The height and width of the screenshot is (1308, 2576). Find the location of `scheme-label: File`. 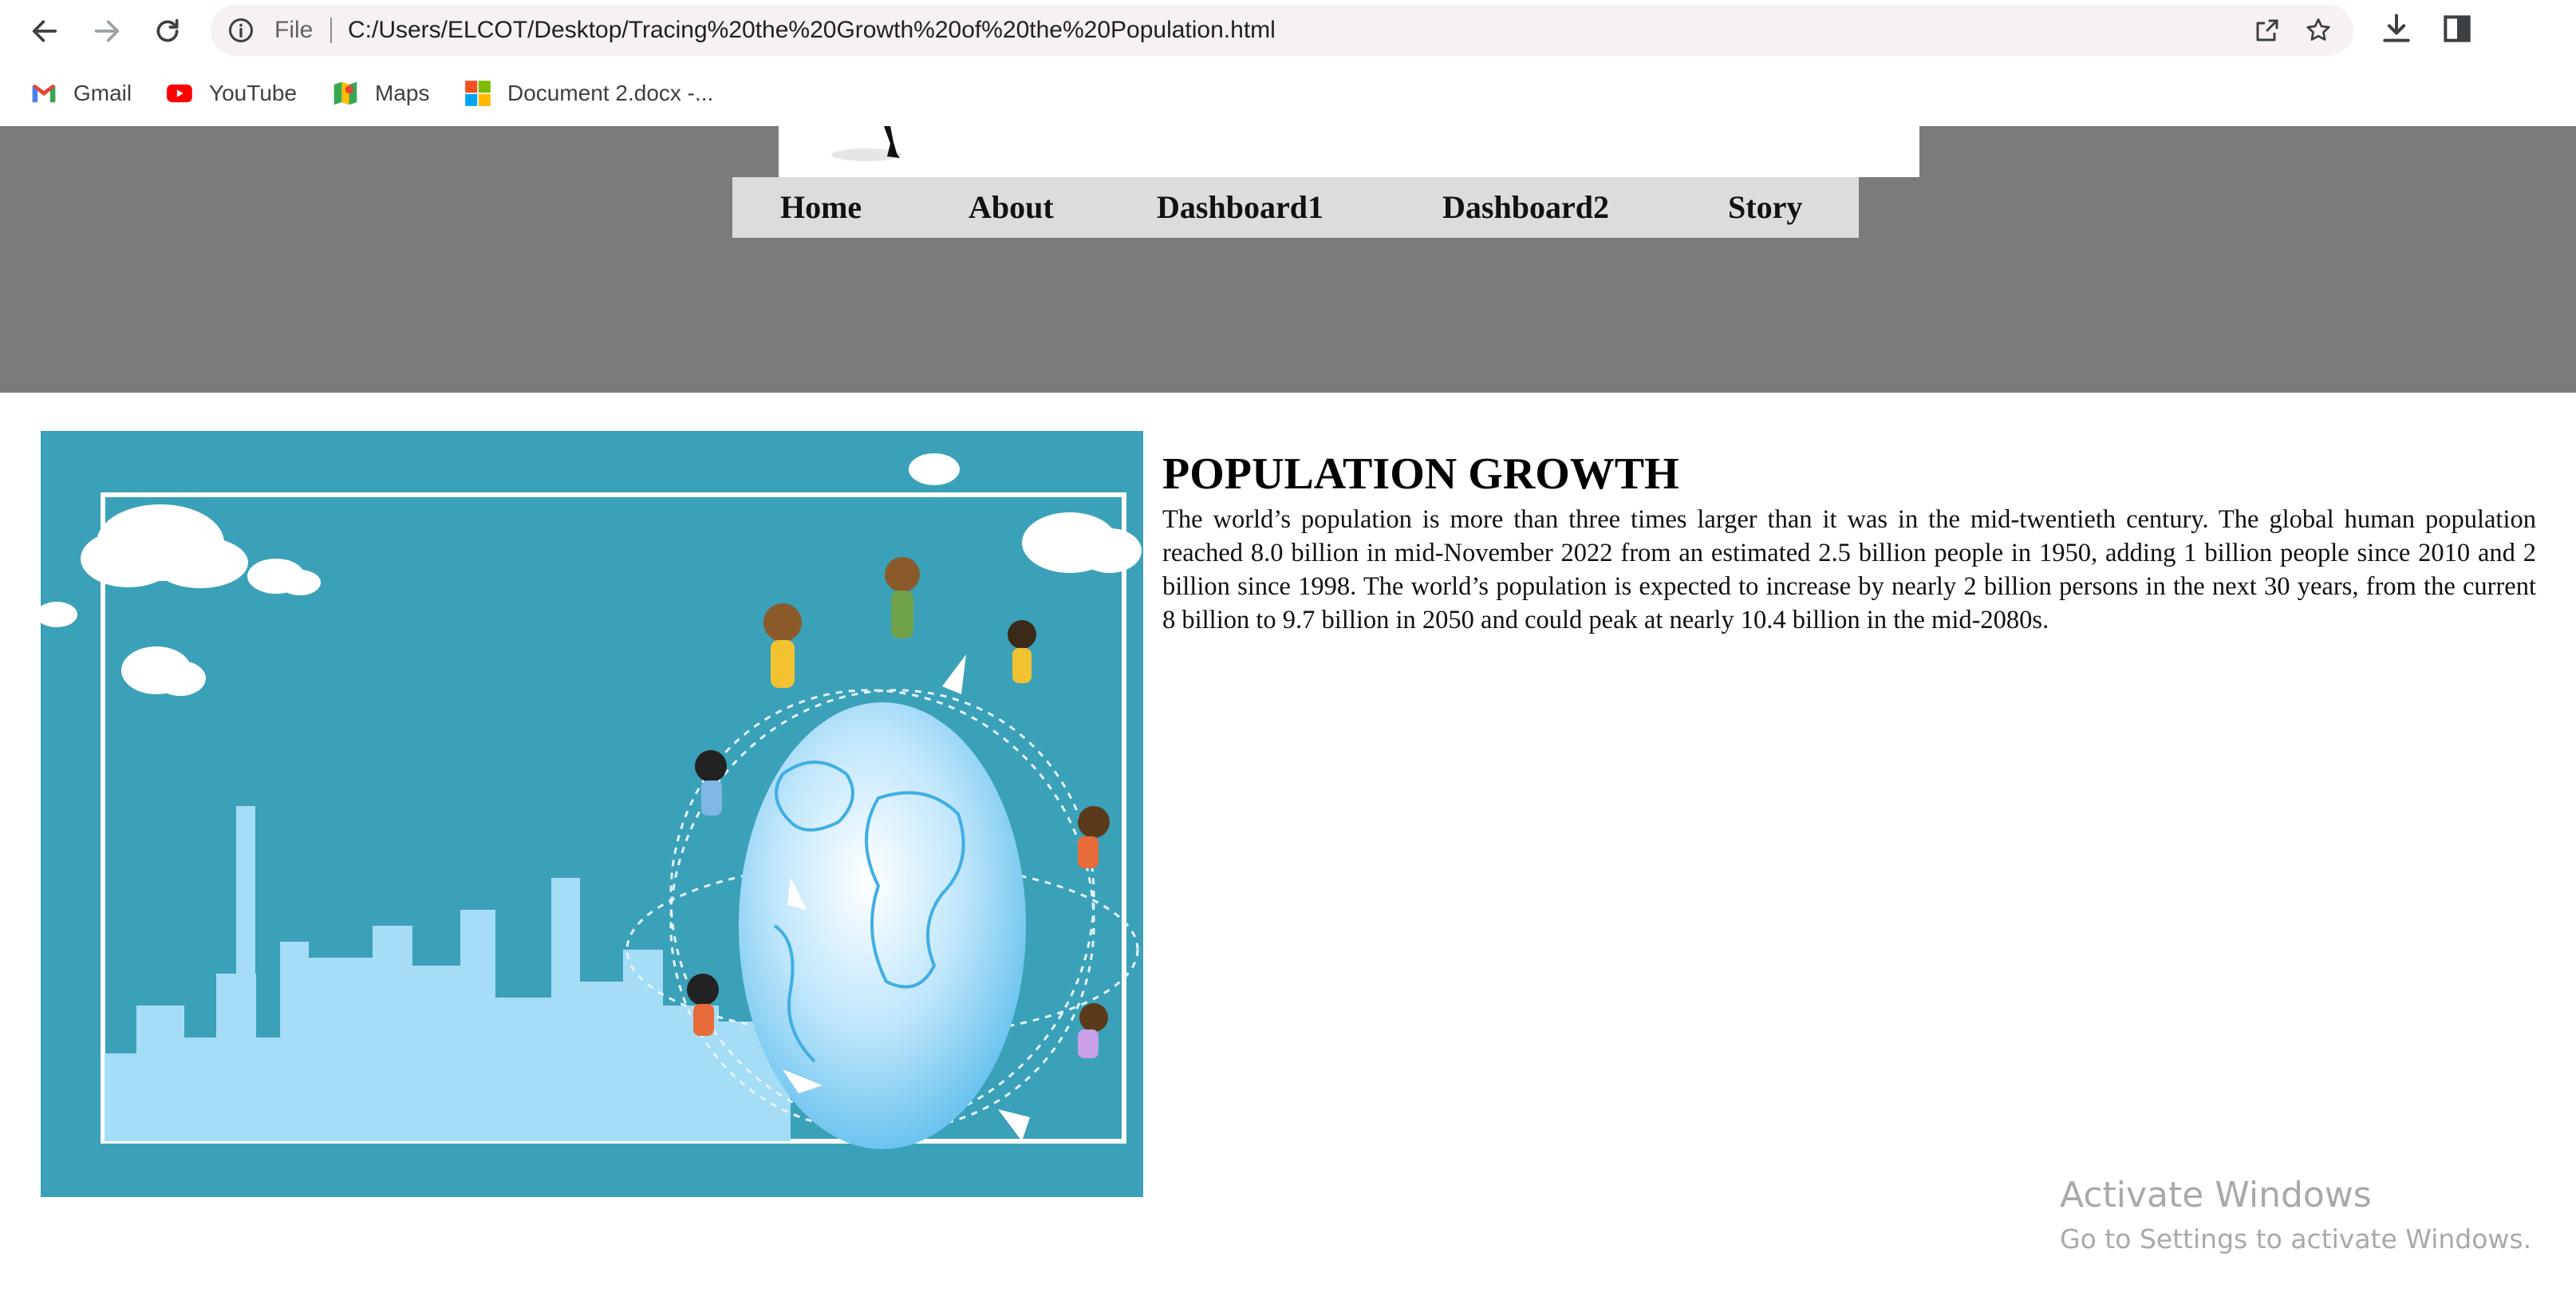

scheme-label: File is located at coordinates (294, 30).